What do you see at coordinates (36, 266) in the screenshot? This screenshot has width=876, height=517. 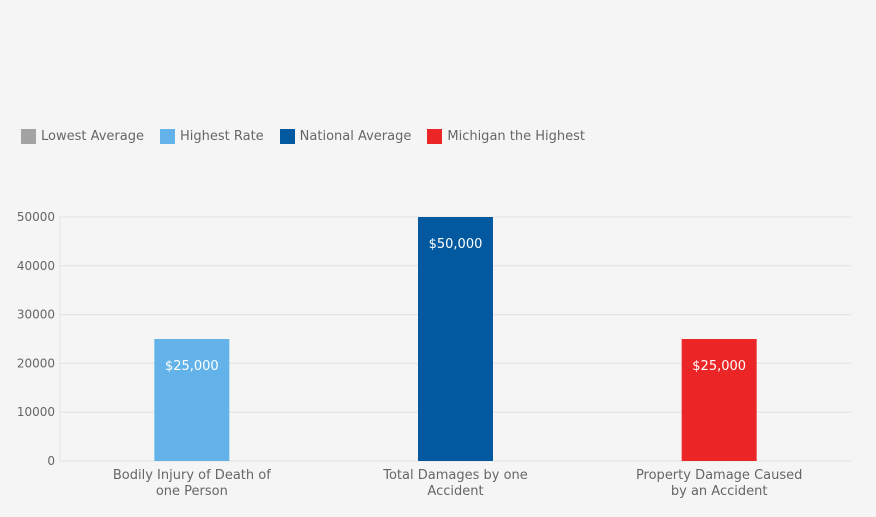 I see `y-tick-label-4: 40000` at bounding box center [36, 266].